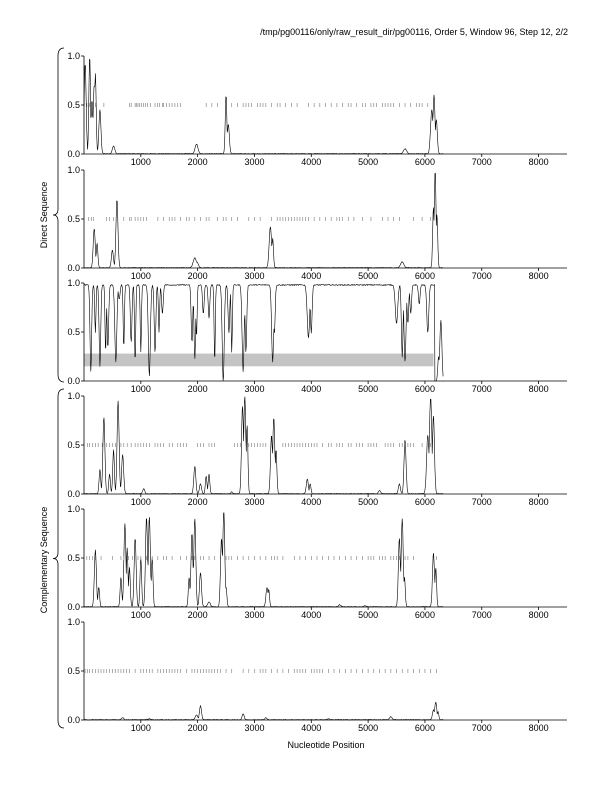 The image size is (612, 792). What do you see at coordinates (58, 215) in the screenshot?
I see `direct-brace` at bounding box center [58, 215].